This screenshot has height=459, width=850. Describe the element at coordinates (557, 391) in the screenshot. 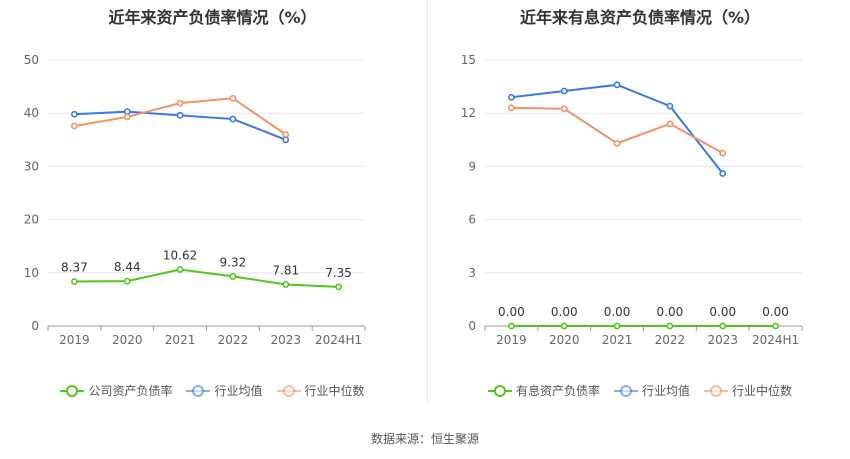

I see `legend-label: 有息资产负债率` at that location.